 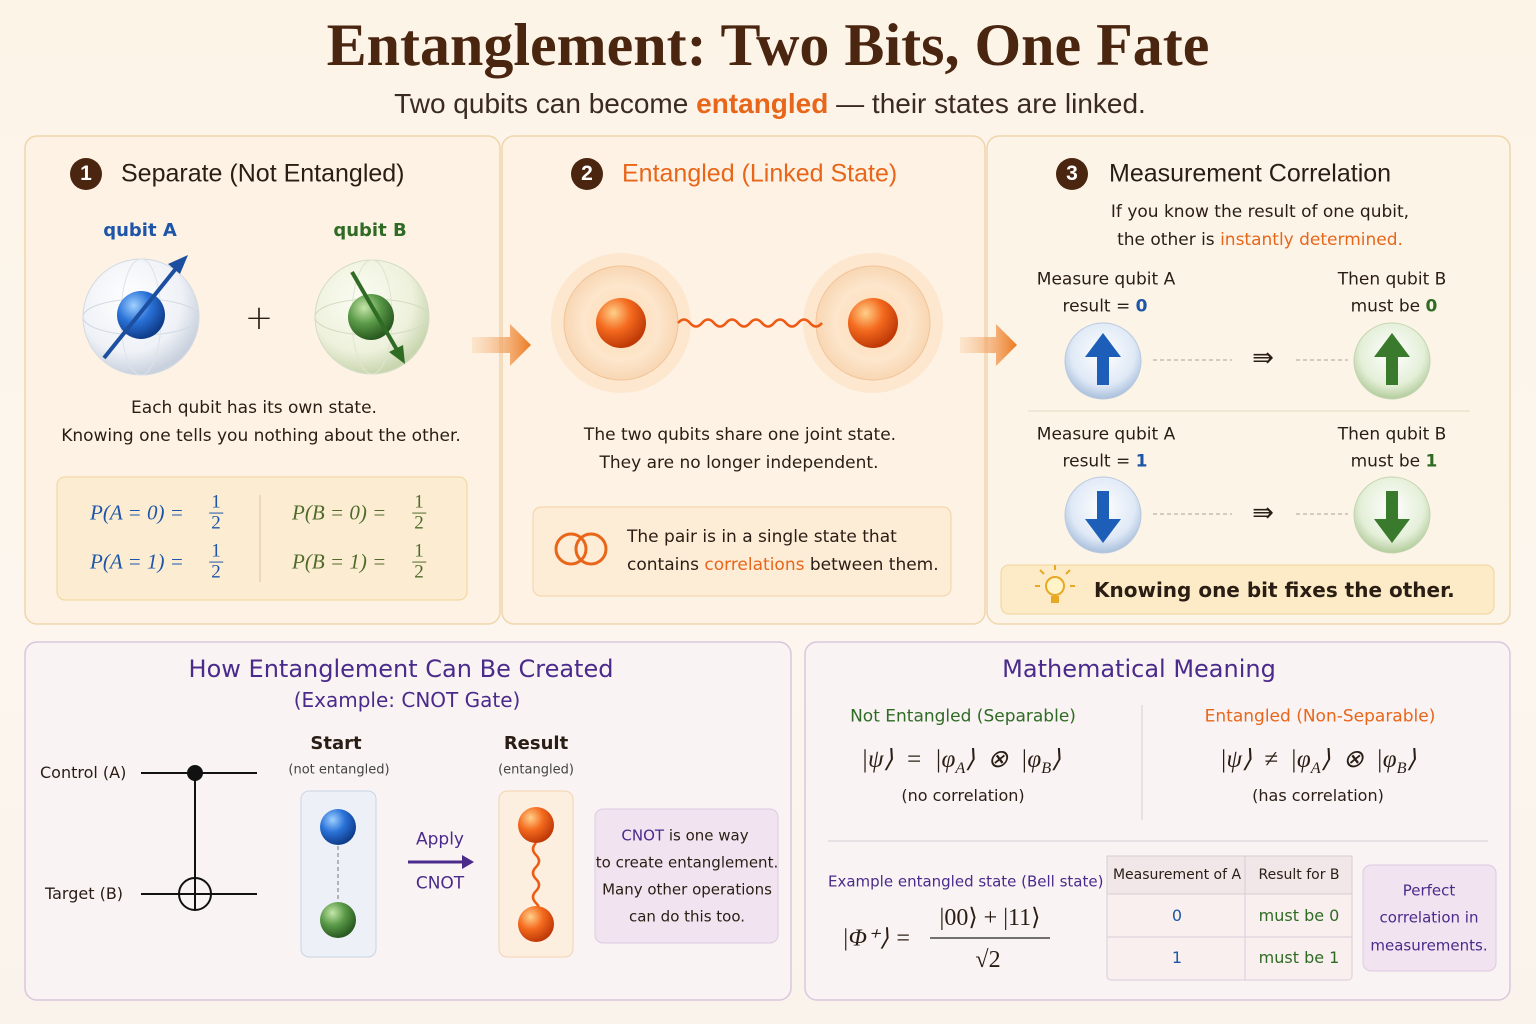 I want to click on separate-qubits, so click(x=256, y=315).